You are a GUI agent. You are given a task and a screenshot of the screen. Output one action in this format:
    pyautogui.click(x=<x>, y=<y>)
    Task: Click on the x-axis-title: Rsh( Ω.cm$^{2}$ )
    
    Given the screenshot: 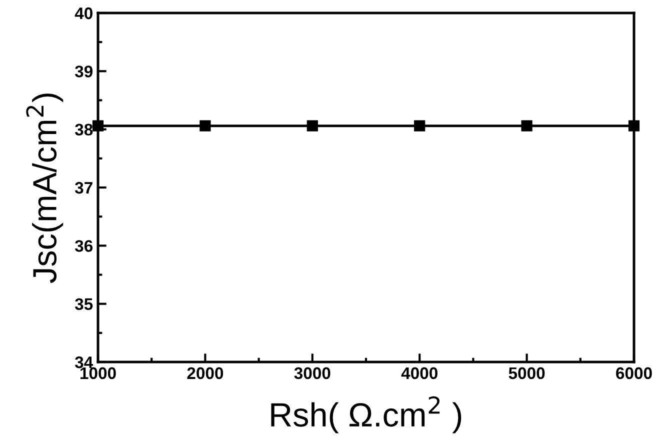 What is the action you would take?
    pyautogui.click(x=366, y=415)
    